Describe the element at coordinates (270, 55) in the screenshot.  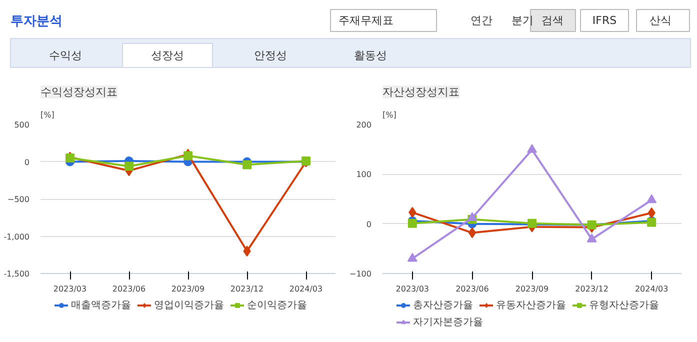
I see `text: 안정성` at that location.